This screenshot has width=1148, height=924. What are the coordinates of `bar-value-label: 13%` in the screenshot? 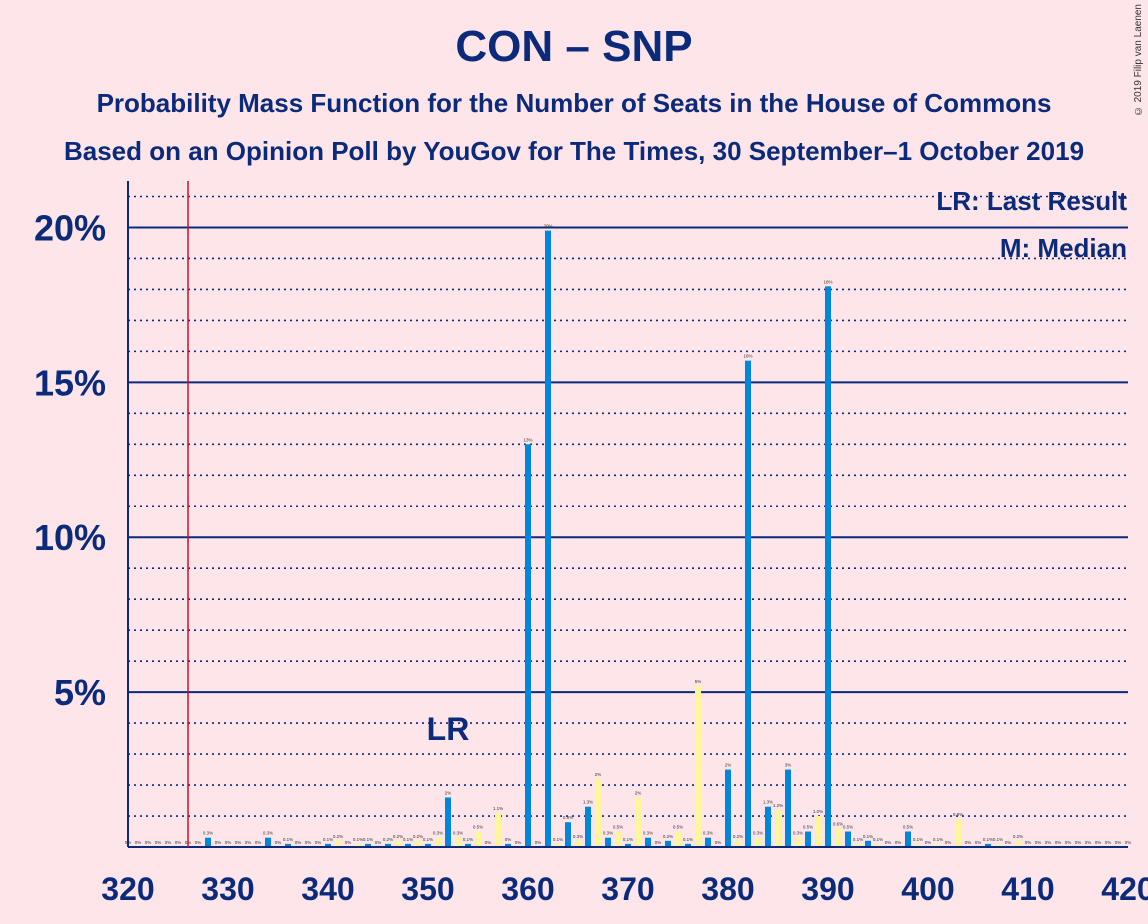 It's located at (527, 439).